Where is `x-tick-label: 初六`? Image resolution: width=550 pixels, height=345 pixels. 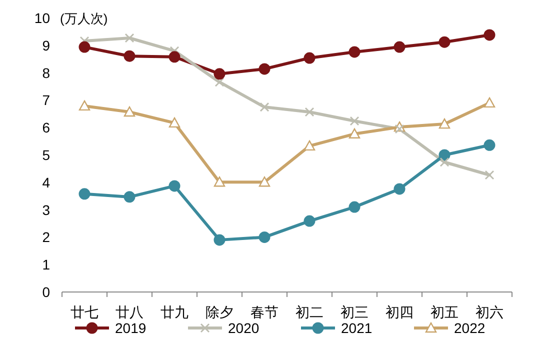 x-tick-label: 初六 is located at coordinates (490, 312).